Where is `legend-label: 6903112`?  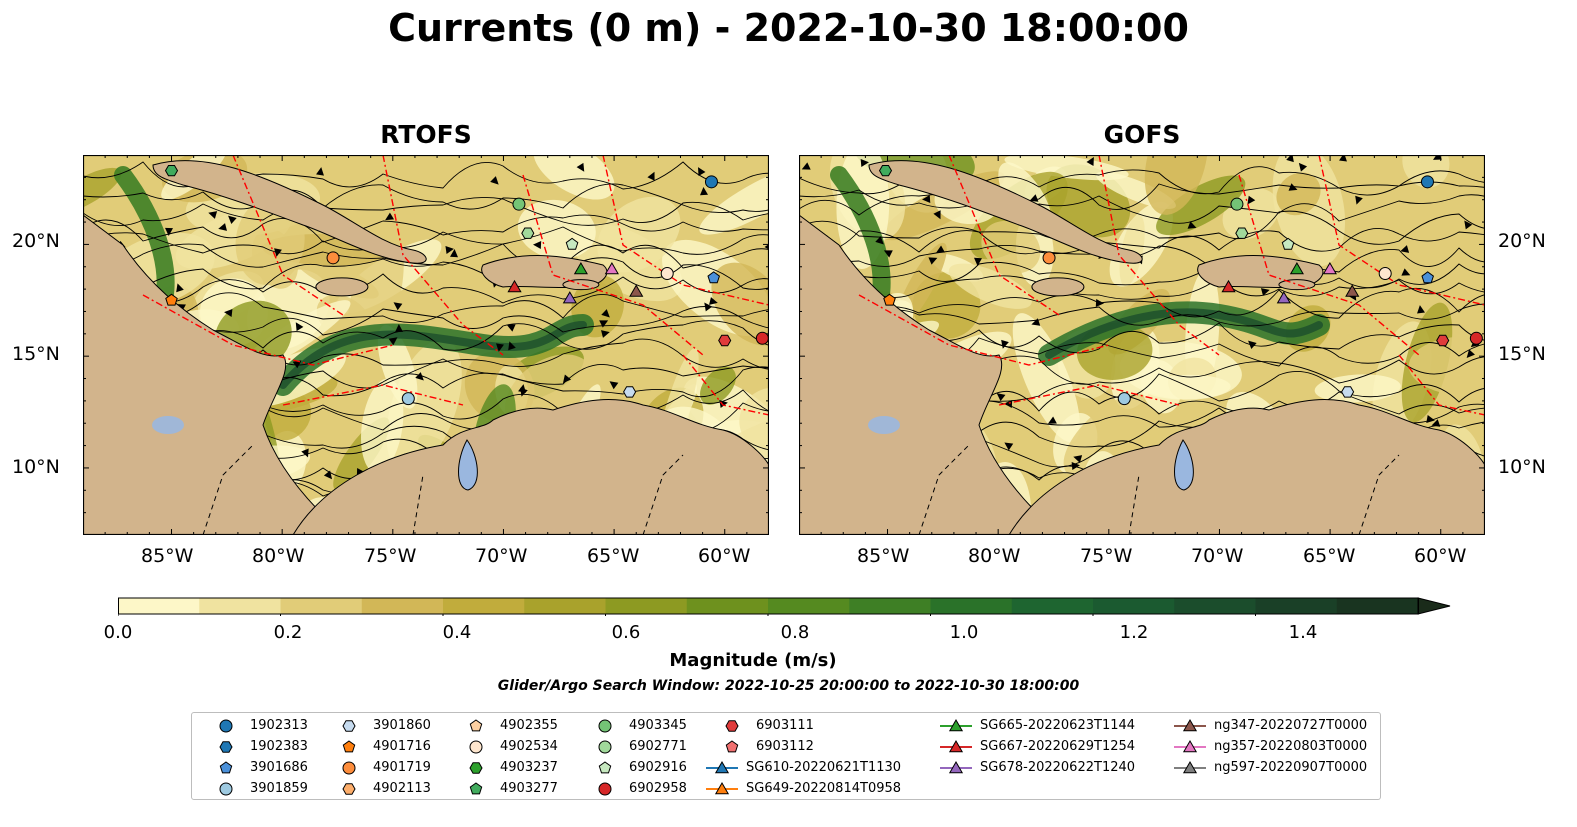
legend-label: 6903112 is located at coordinates (785, 746).